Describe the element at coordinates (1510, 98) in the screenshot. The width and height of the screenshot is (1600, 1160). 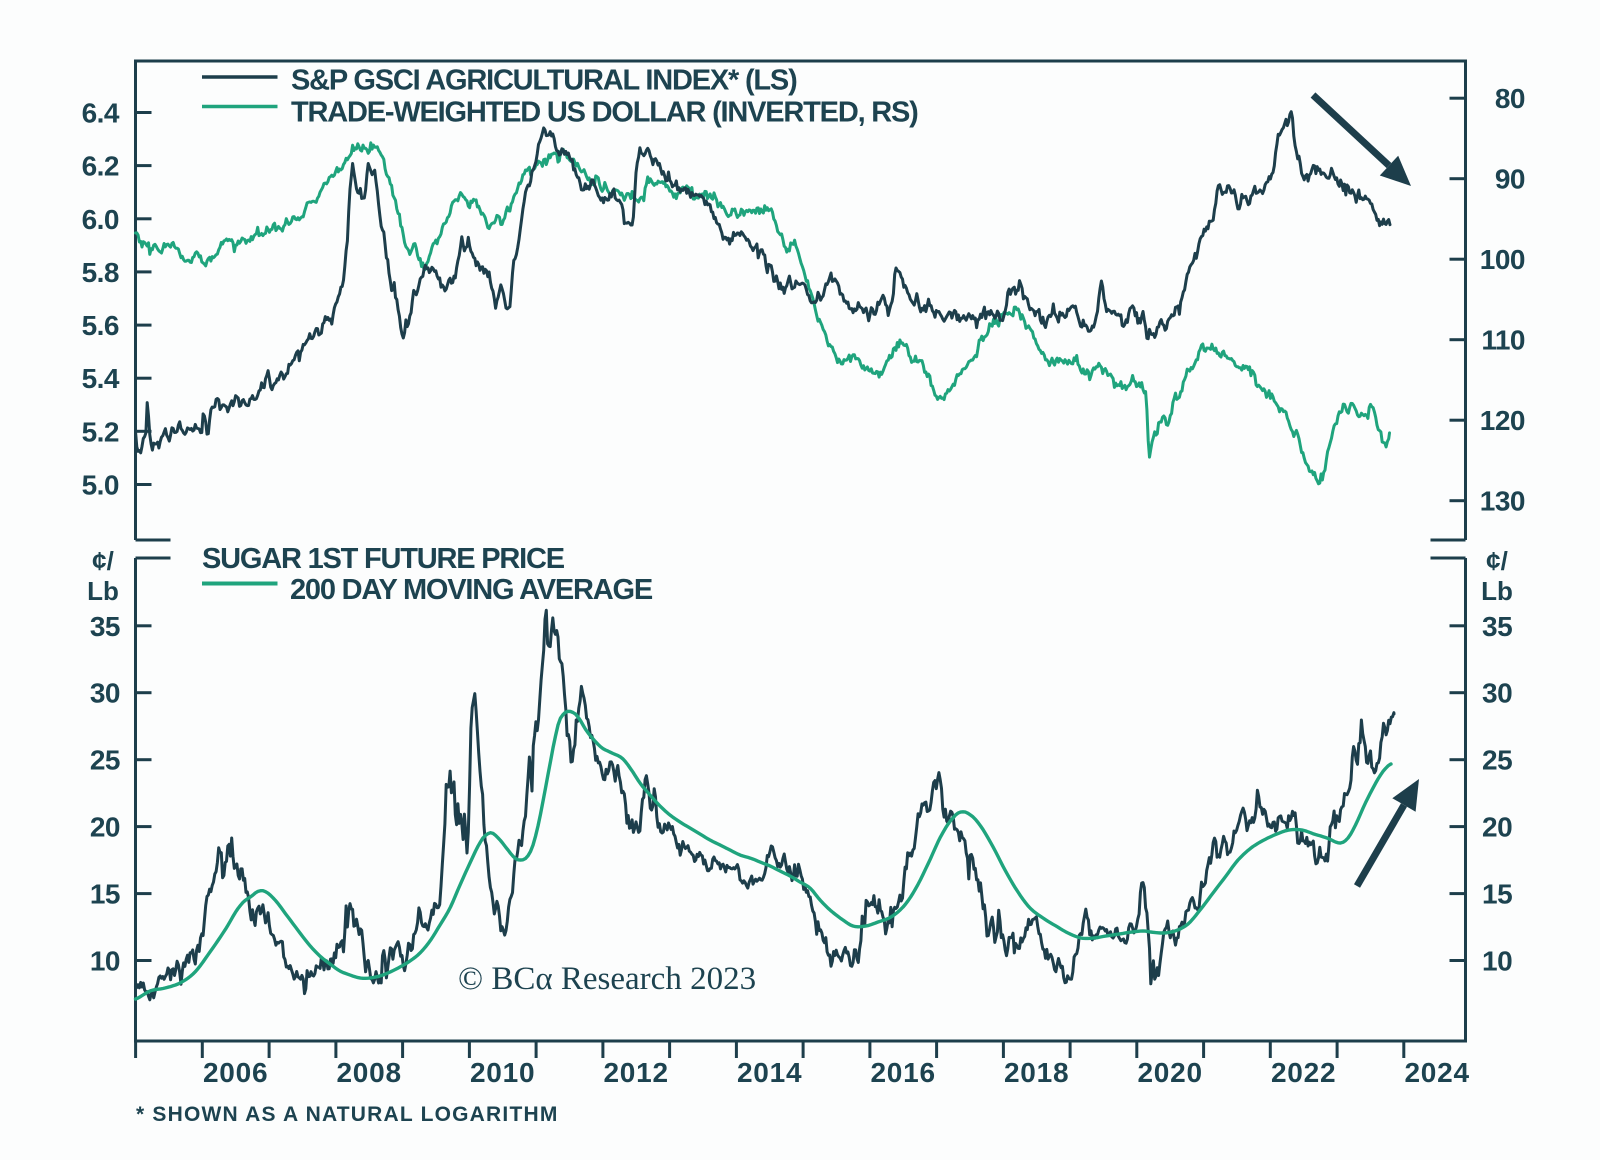
I see `svg-text: 80` at that location.